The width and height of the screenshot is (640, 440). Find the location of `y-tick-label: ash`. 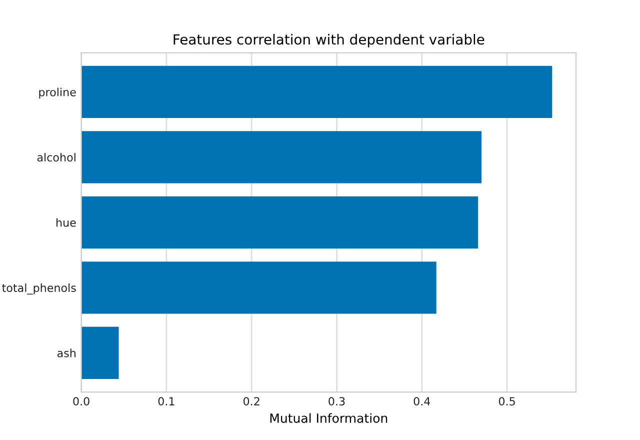

y-tick-label: ash is located at coordinates (66, 353).